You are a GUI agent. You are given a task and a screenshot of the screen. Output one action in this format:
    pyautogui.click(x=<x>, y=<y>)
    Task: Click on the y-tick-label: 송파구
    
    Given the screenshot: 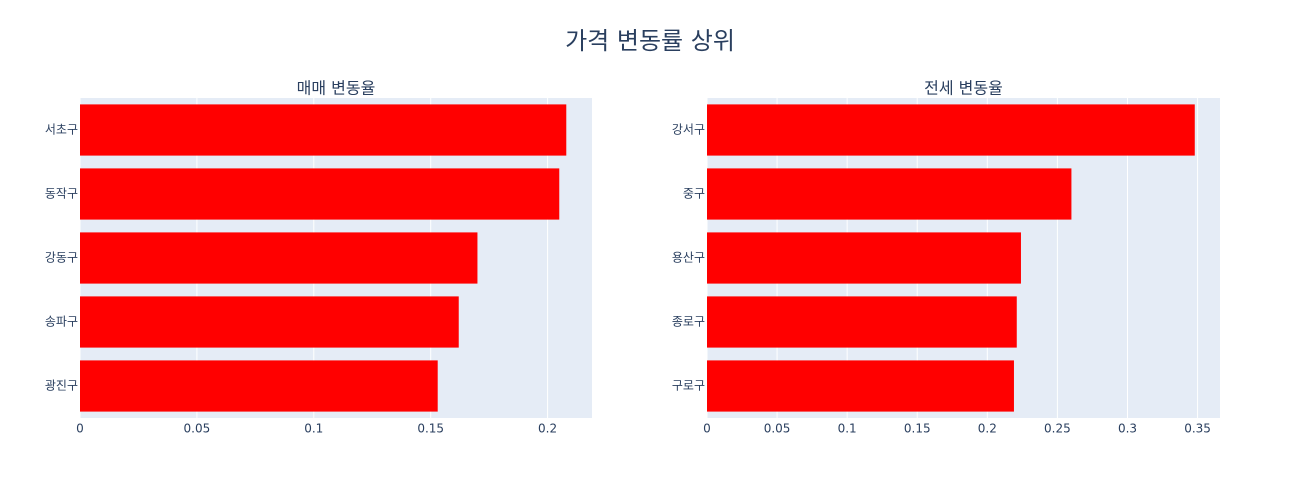 What is the action you would take?
    pyautogui.click(x=61, y=322)
    